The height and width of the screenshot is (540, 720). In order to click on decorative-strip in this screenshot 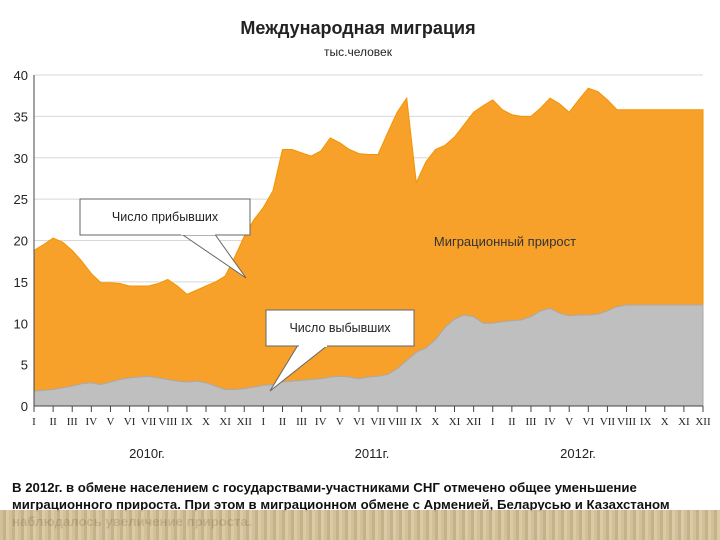, I will do `click(360, 525)`.